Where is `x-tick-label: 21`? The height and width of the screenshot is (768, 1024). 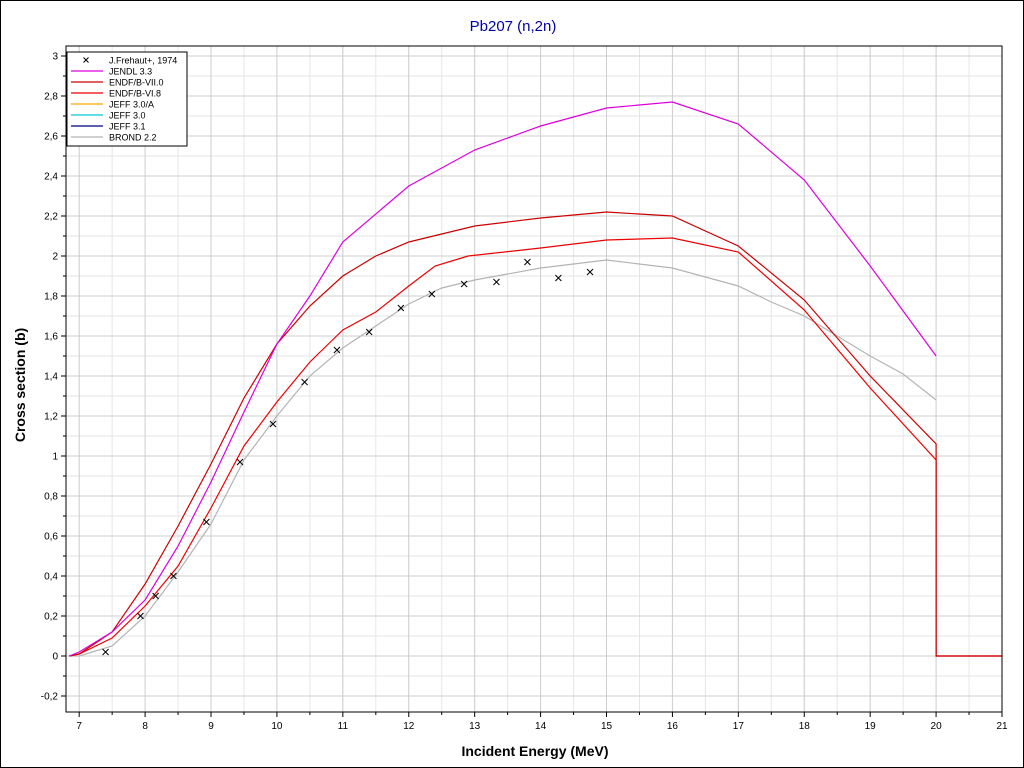 x-tick-label: 21 is located at coordinates (1002, 726).